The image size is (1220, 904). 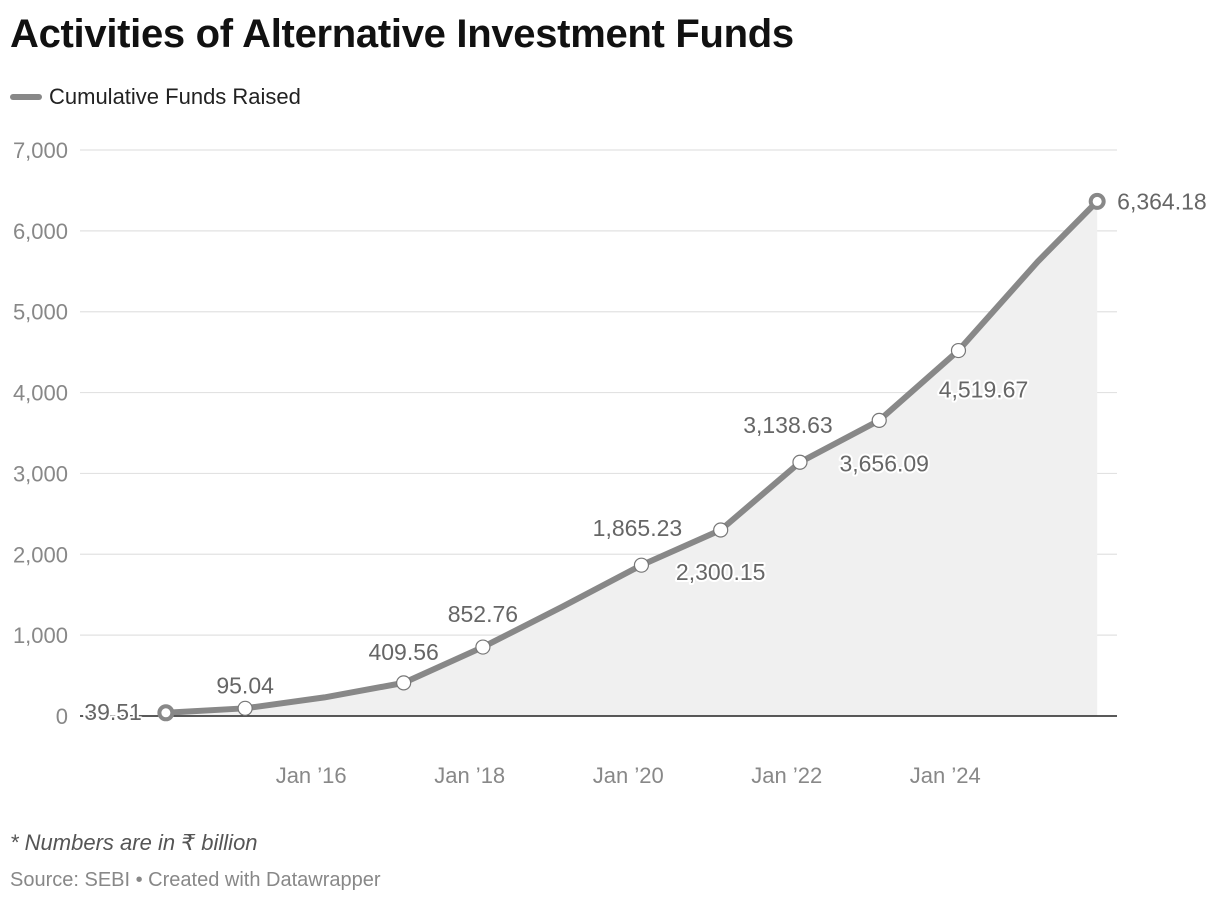 What do you see at coordinates (113, 712) in the screenshot?
I see `data-label: 39.51` at bounding box center [113, 712].